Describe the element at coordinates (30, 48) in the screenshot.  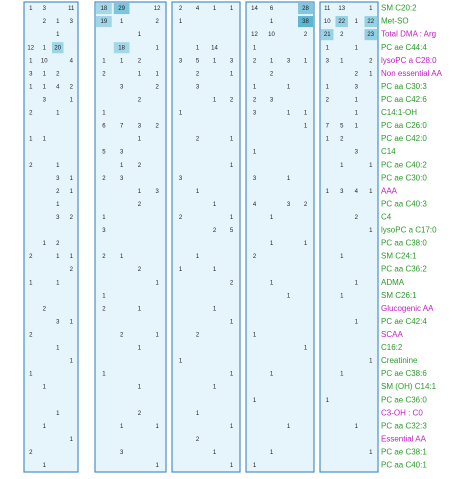
I see `cell-value: 12` at that location.